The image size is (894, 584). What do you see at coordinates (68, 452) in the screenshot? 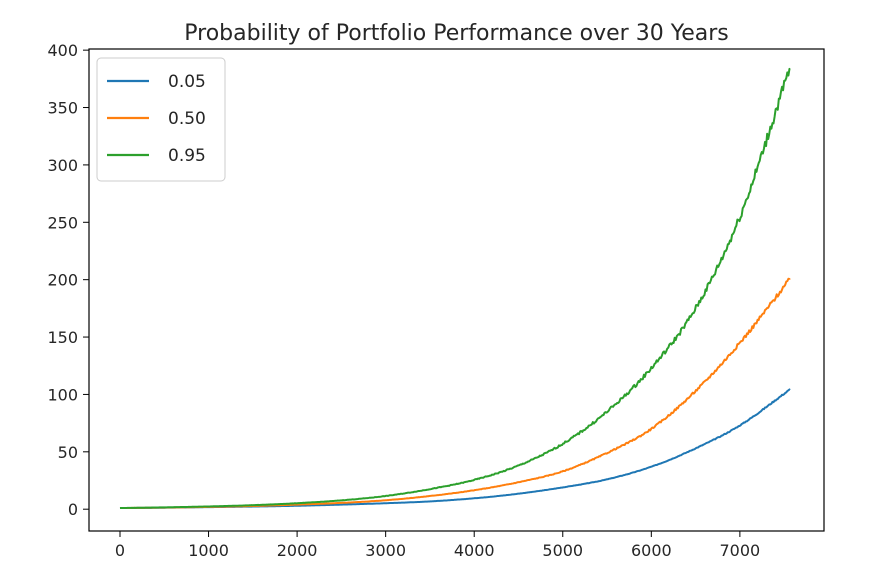
I see `y-tick-label: 50` at bounding box center [68, 452].